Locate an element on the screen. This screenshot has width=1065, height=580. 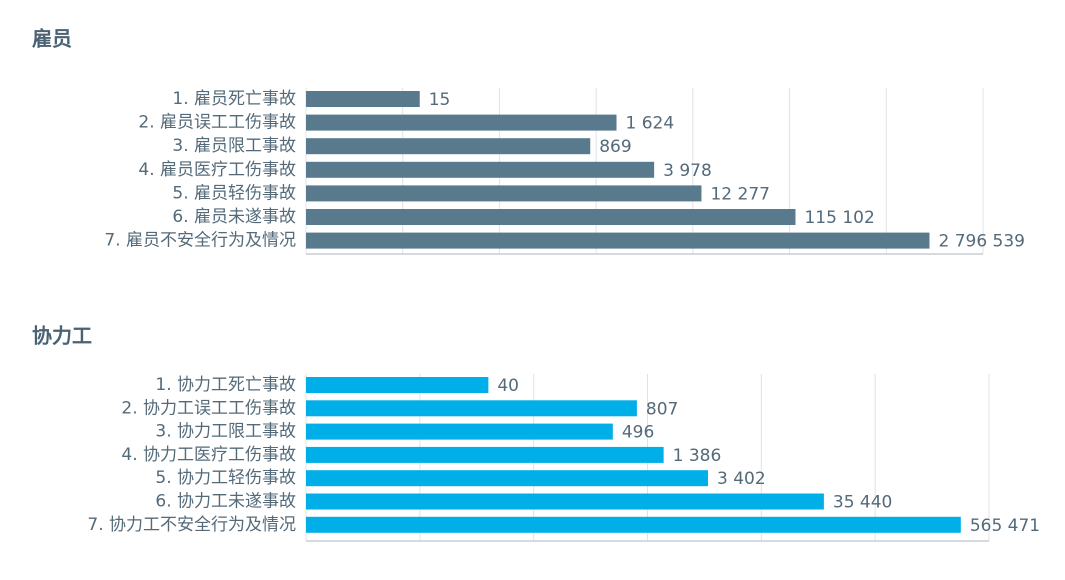
value-label: 1 386 is located at coordinates (697, 456).